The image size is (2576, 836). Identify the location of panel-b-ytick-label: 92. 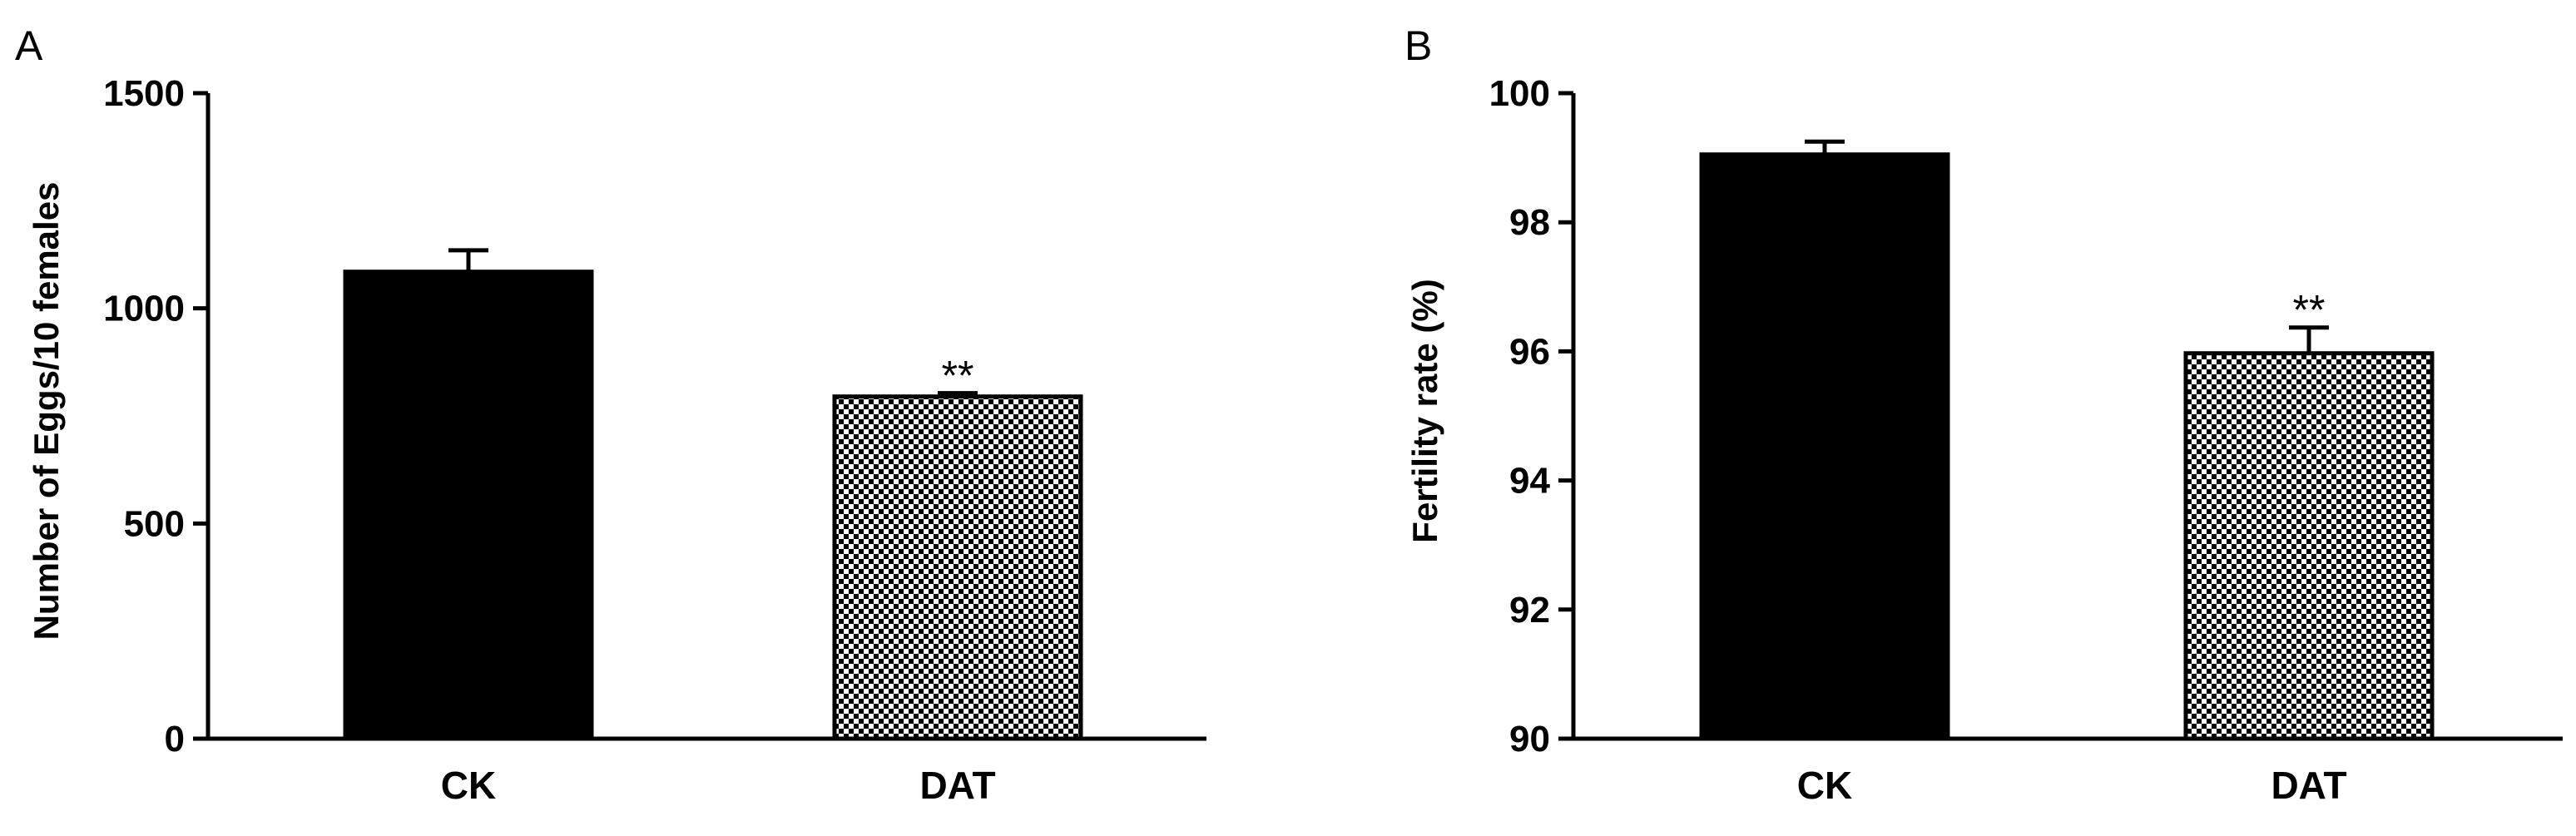
(1530, 610).